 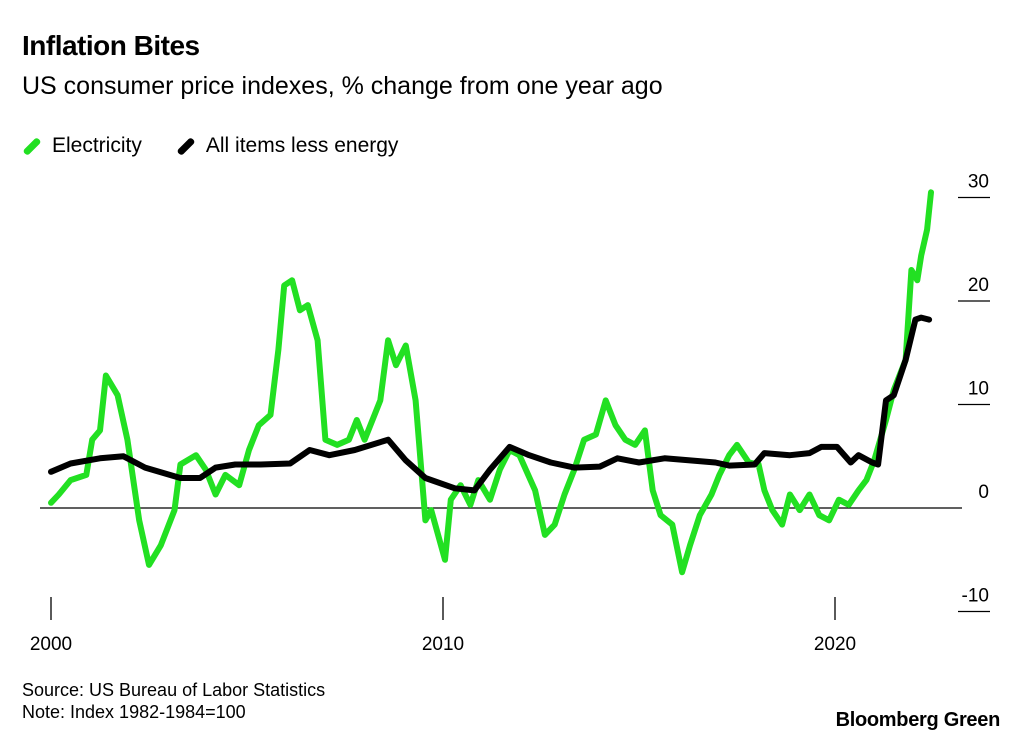 I want to click on brand-logo: Bloomberg Green, so click(x=918, y=720).